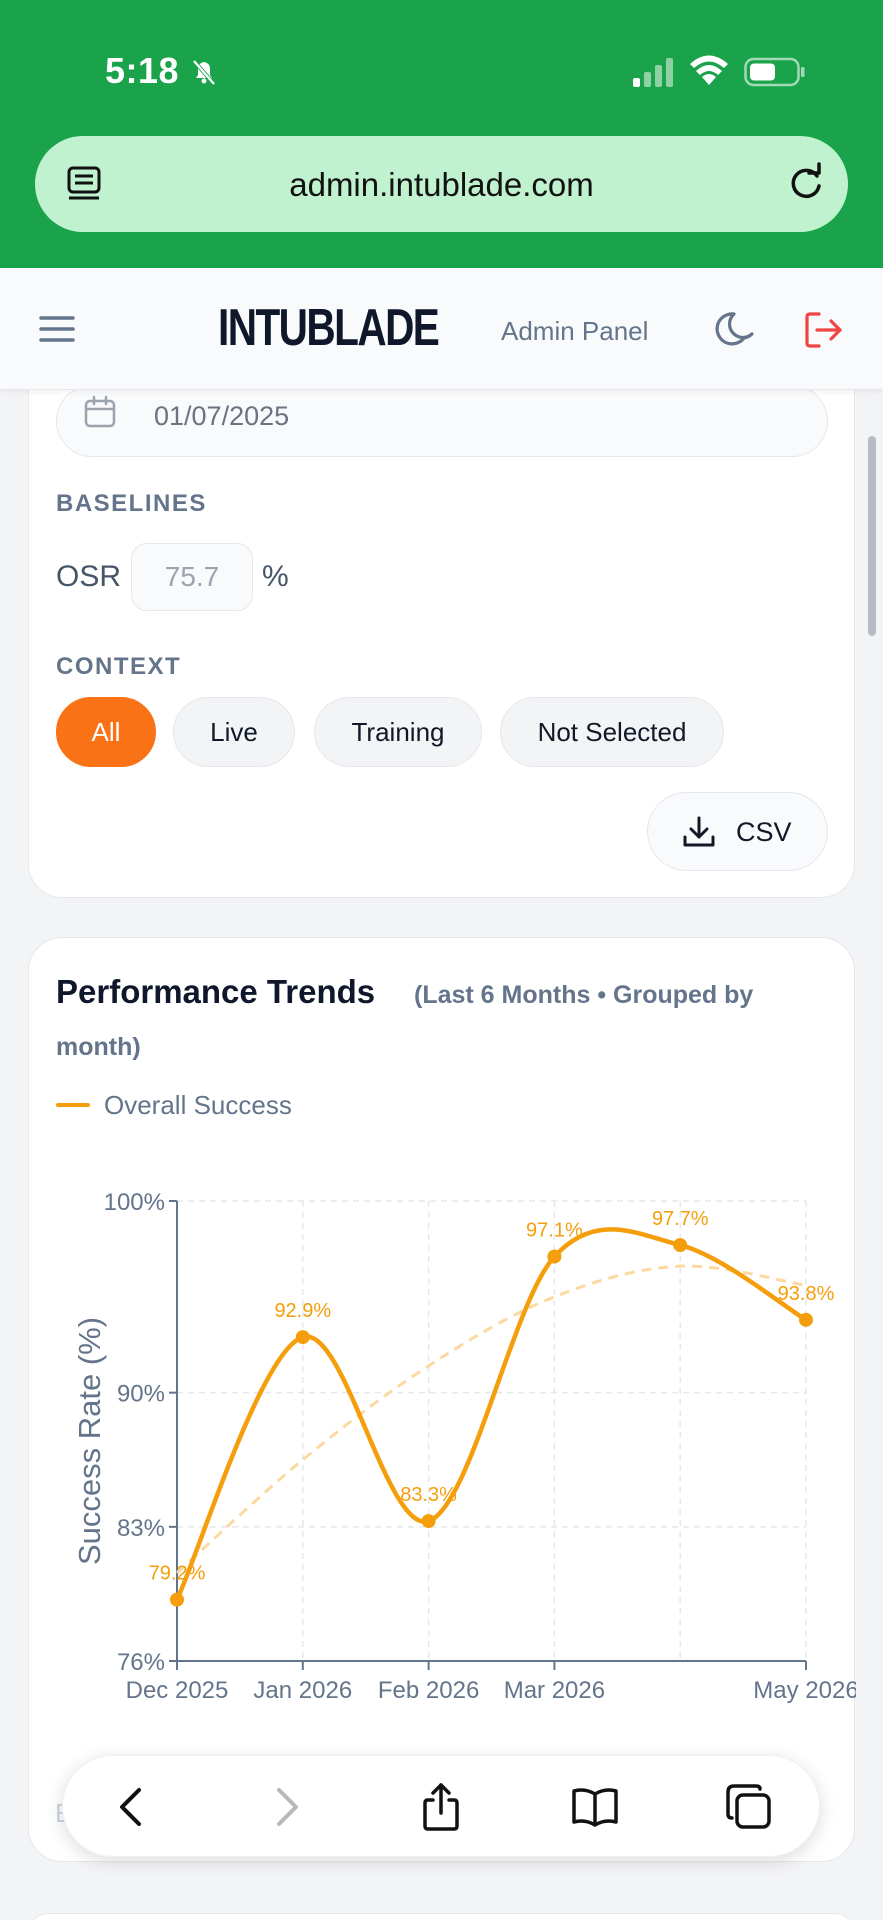 This screenshot has width=883, height=1920. What do you see at coordinates (441, 1916) in the screenshot?
I see `next-card` at bounding box center [441, 1916].